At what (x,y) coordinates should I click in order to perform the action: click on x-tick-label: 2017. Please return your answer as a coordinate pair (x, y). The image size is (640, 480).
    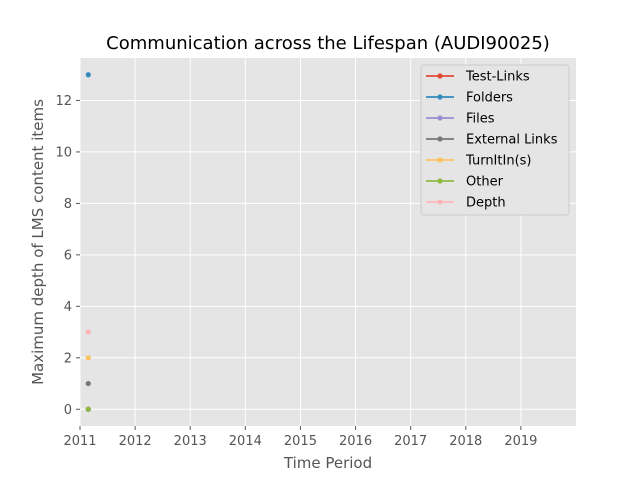
    Looking at the image, I should click on (410, 441).